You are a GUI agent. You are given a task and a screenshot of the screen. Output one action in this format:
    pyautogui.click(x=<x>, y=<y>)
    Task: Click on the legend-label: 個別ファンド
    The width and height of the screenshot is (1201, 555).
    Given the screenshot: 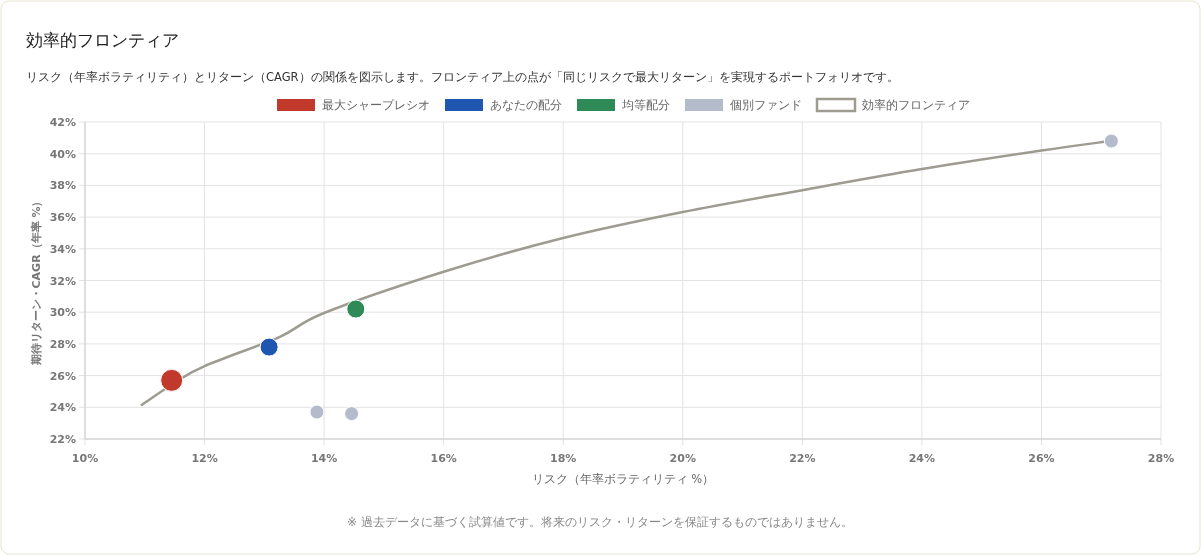 What is the action you would take?
    pyautogui.click(x=766, y=105)
    